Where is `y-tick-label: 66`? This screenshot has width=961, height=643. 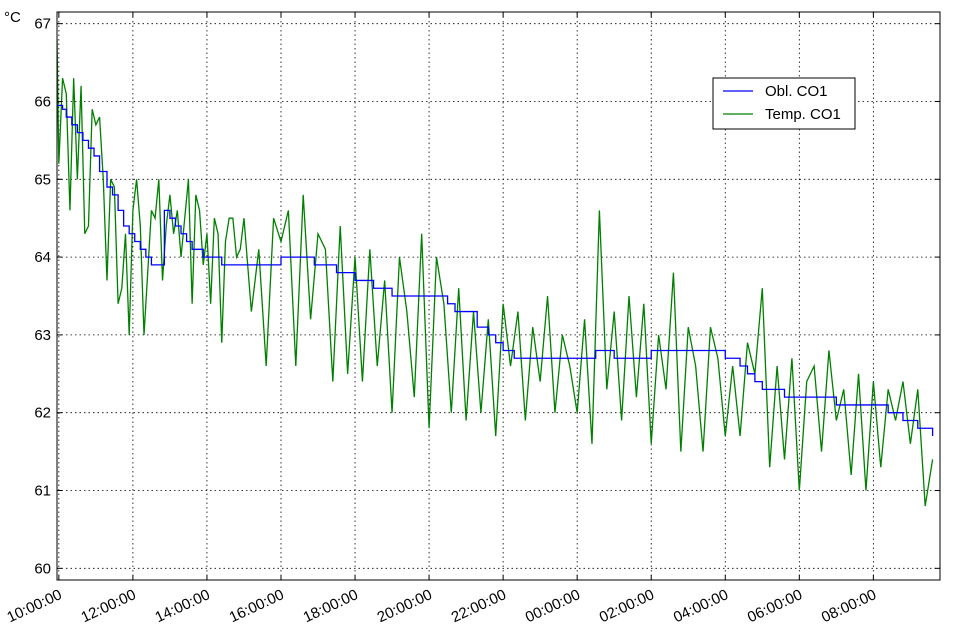
y-tick-label: 66 is located at coordinates (42, 101).